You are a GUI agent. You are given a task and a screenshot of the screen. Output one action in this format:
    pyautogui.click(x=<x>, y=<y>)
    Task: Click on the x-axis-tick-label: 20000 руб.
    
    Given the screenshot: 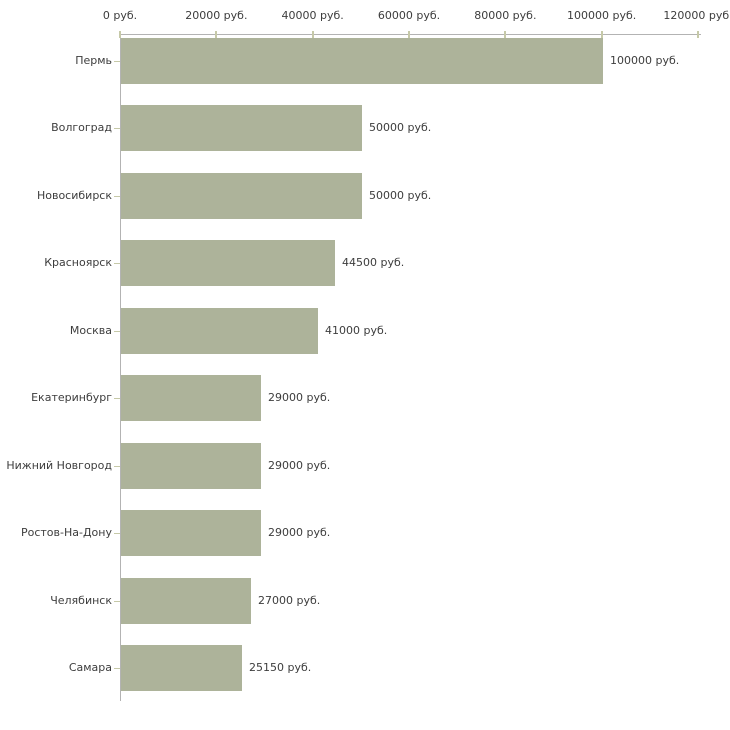 What is the action you would take?
    pyautogui.click(x=216, y=15)
    